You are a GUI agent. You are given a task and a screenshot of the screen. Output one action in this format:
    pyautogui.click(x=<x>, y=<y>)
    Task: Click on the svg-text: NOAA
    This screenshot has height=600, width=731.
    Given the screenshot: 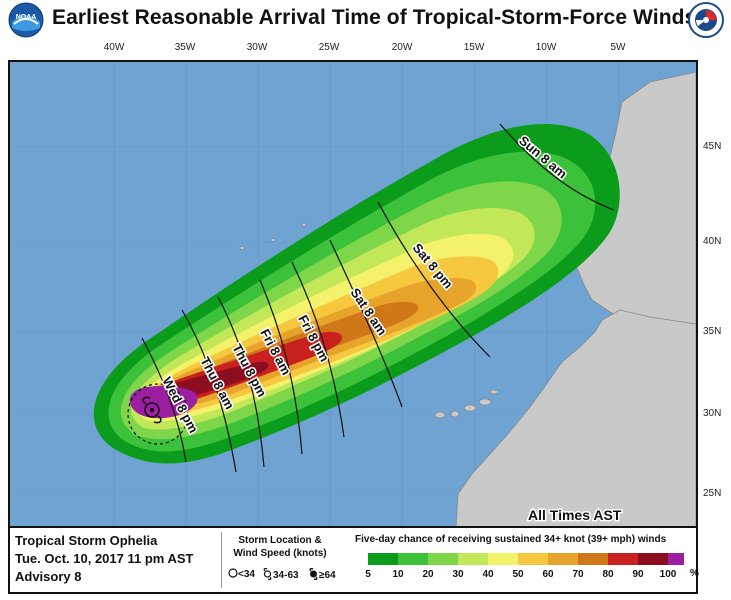 What is the action you would take?
    pyautogui.click(x=26, y=17)
    